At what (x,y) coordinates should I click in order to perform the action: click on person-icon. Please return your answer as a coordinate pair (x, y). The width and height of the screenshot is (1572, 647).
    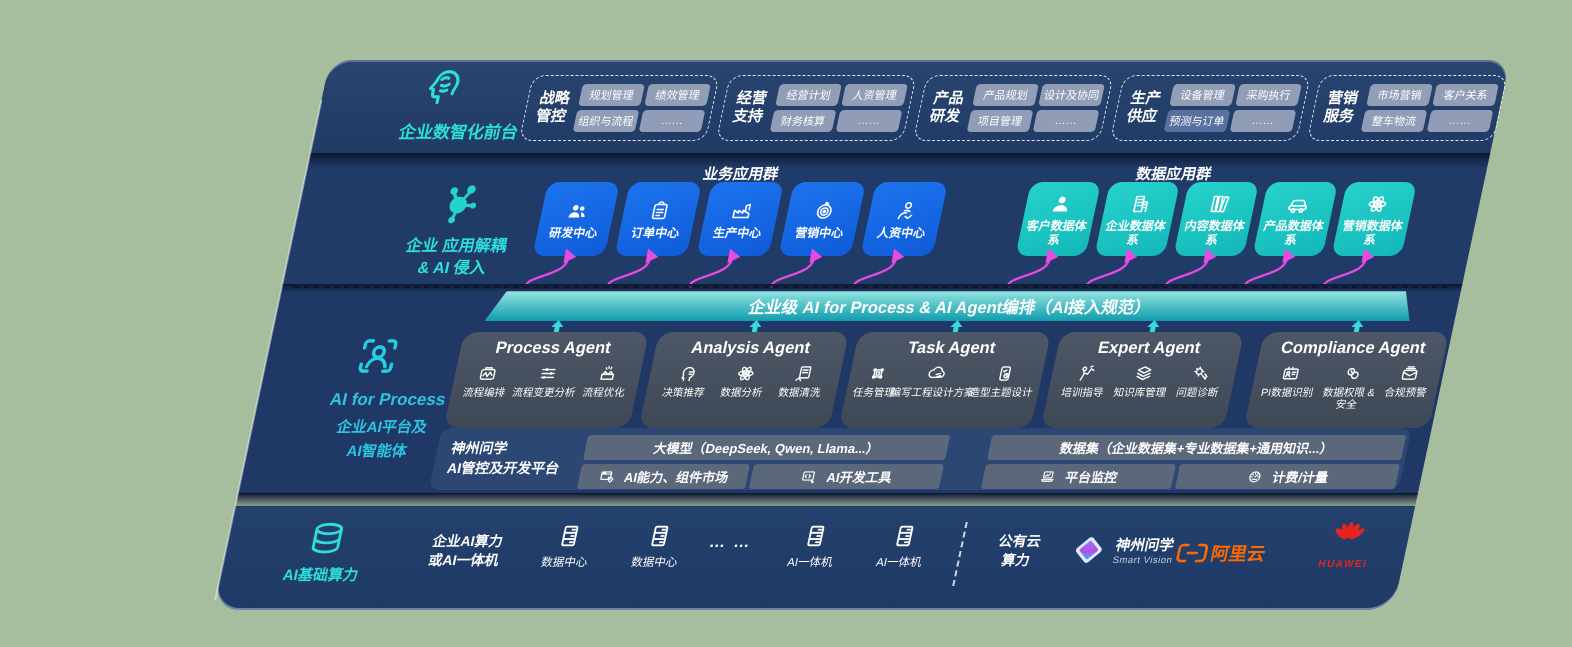
    Looking at the image, I should click on (1061, 204).